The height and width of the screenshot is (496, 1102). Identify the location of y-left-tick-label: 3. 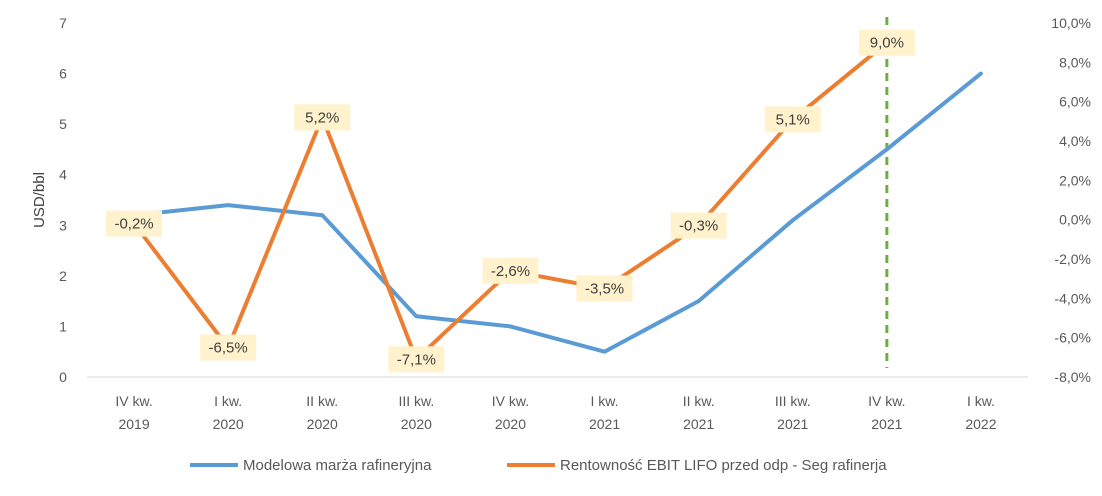
(63, 225).